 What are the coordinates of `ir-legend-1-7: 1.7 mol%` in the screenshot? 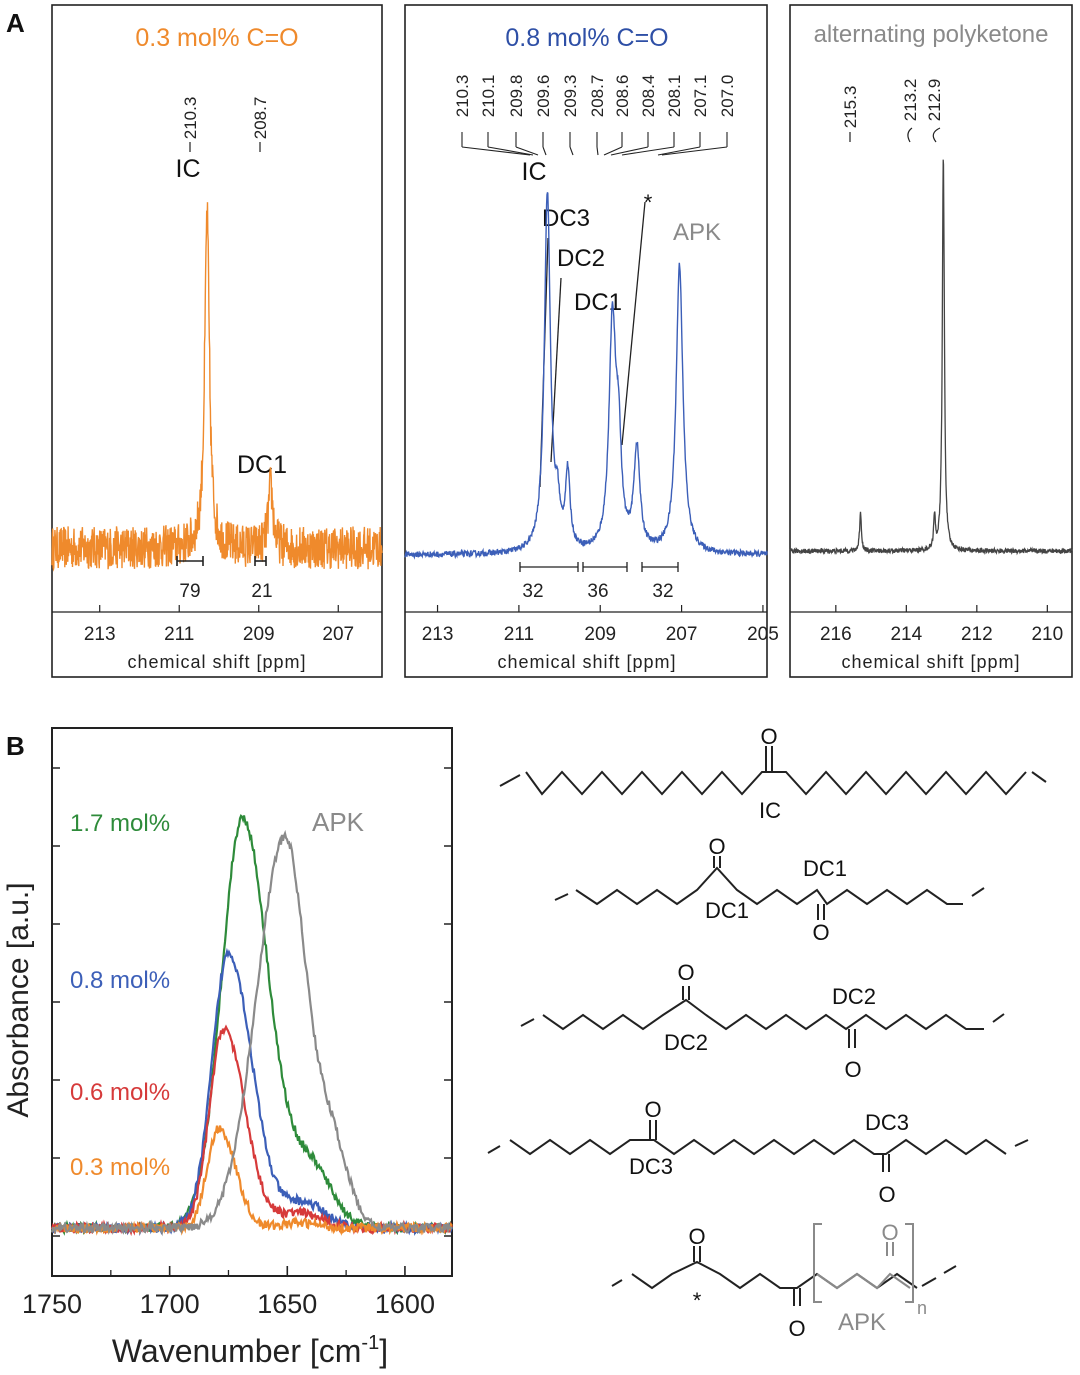 It's located at (120, 823).